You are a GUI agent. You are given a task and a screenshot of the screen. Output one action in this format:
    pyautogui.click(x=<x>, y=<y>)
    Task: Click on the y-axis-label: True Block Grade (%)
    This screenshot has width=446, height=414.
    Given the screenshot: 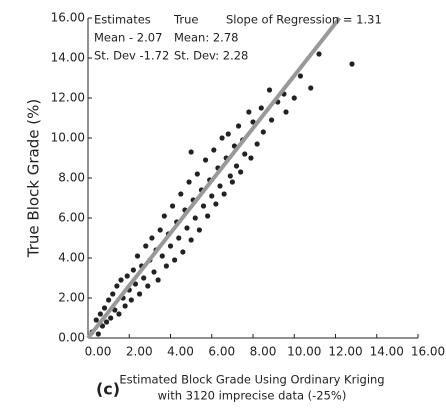 What is the action you would take?
    pyautogui.click(x=34, y=178)
    